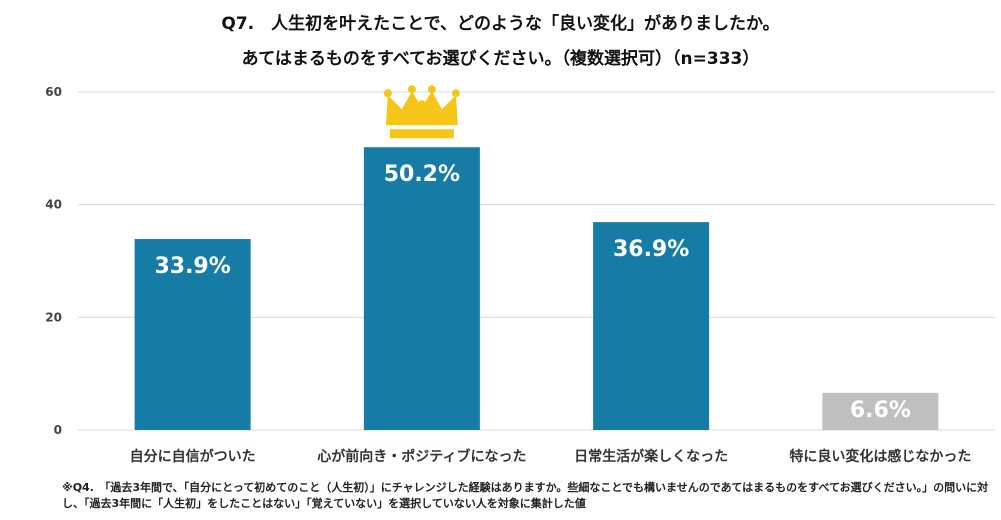 Image resolution: width=1001 pixels, height=520 pixels. I want to click on crown-icon, so click(421, 112).